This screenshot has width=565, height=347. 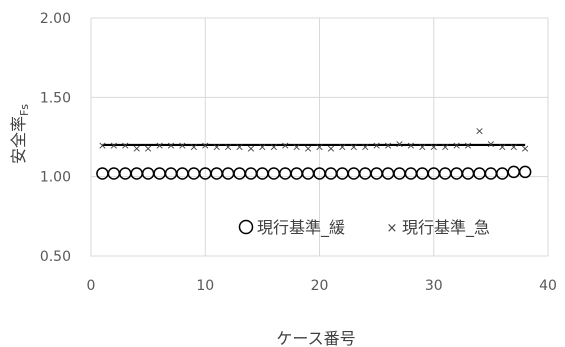 I want to click on y-tick-label: 0.50, so click(x=55, y=257).